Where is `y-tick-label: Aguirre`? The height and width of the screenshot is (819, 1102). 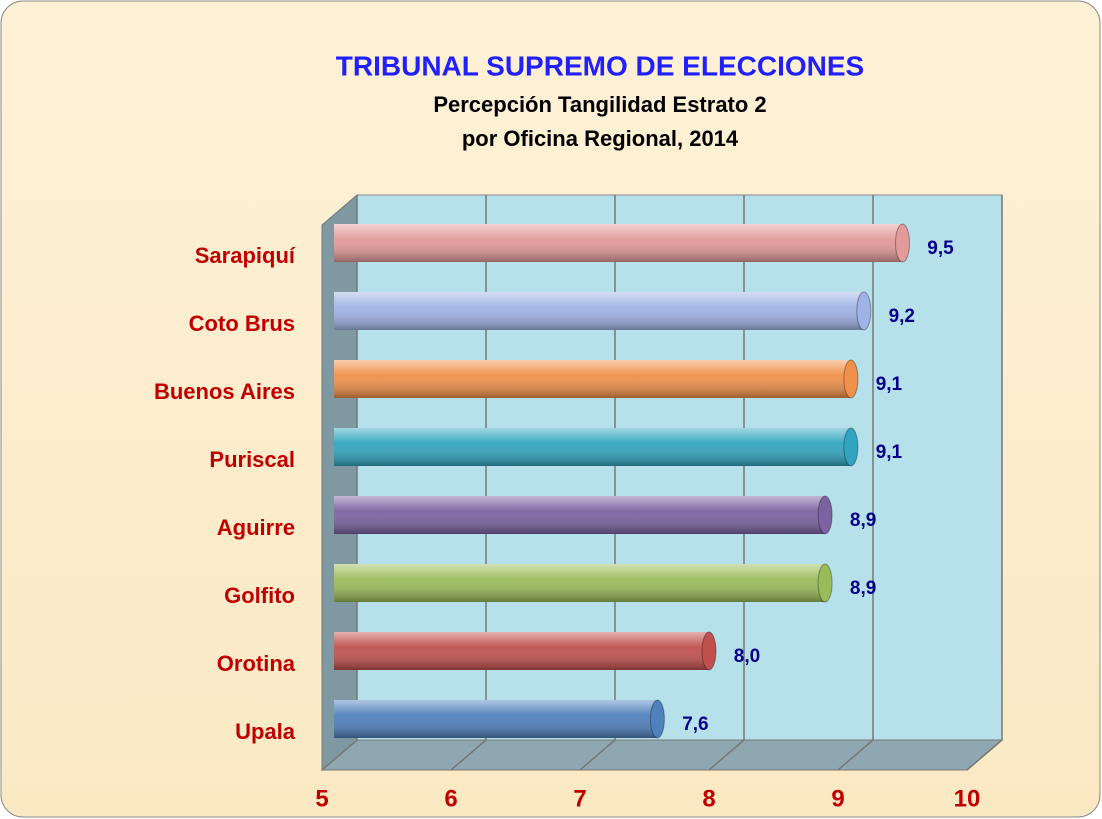
y-tick-label: Aguirre is located at coordinates (256, 527).